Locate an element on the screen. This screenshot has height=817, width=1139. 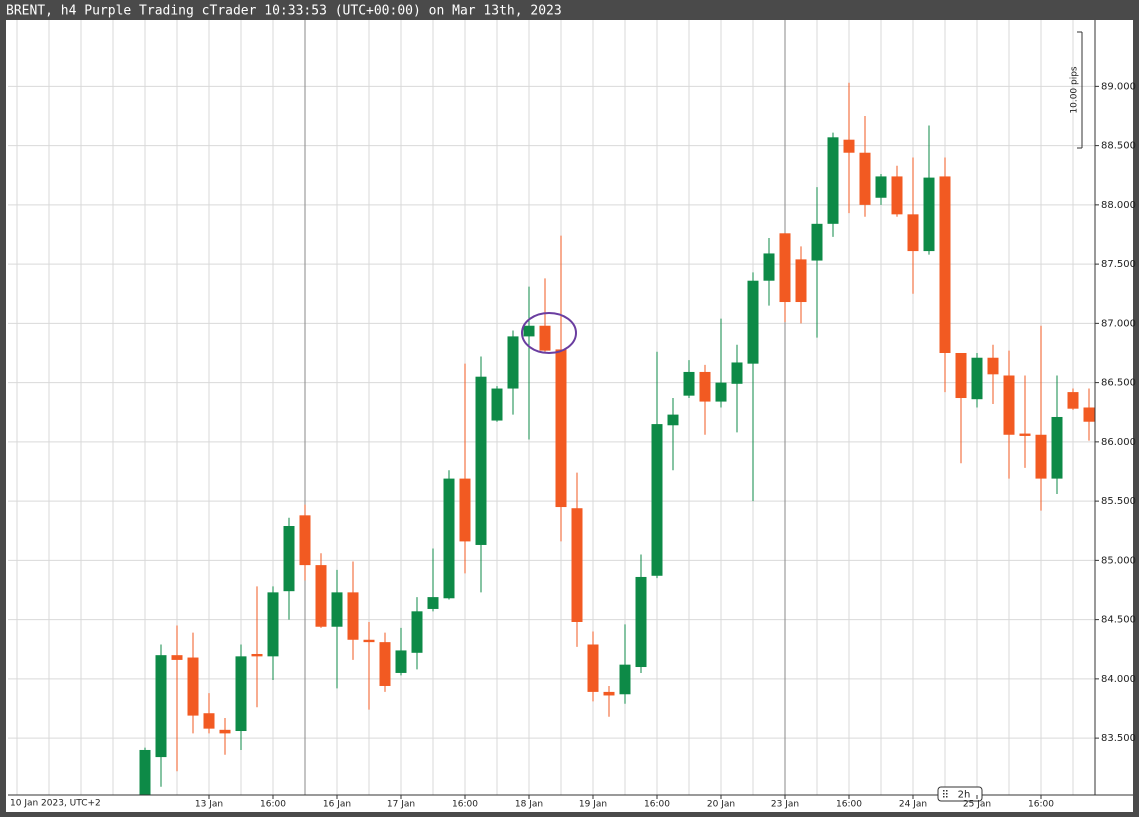
y-tick-label: 84.500 is located at coordinates (1118, 620).